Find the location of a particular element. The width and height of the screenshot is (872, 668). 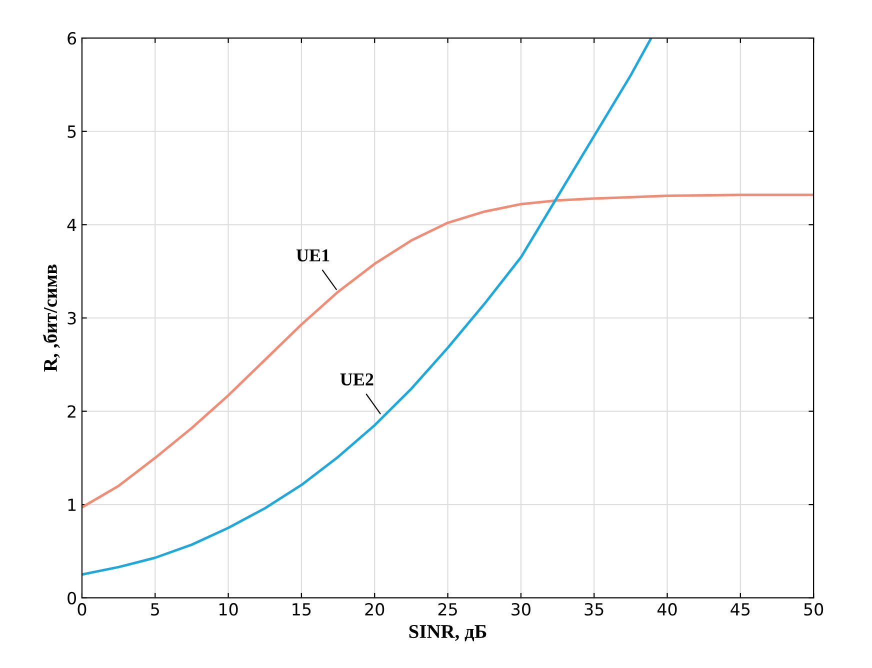

annotation: UE1 is located at coordinates (313, 255).